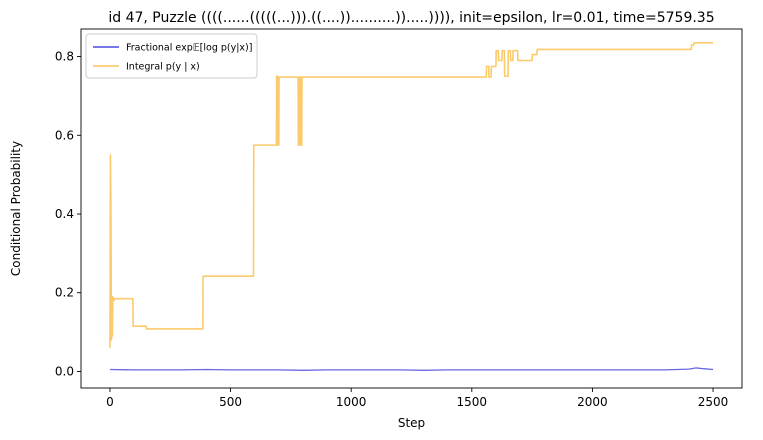  I want to click on x-tick-label: 2500, so click(713, 402).